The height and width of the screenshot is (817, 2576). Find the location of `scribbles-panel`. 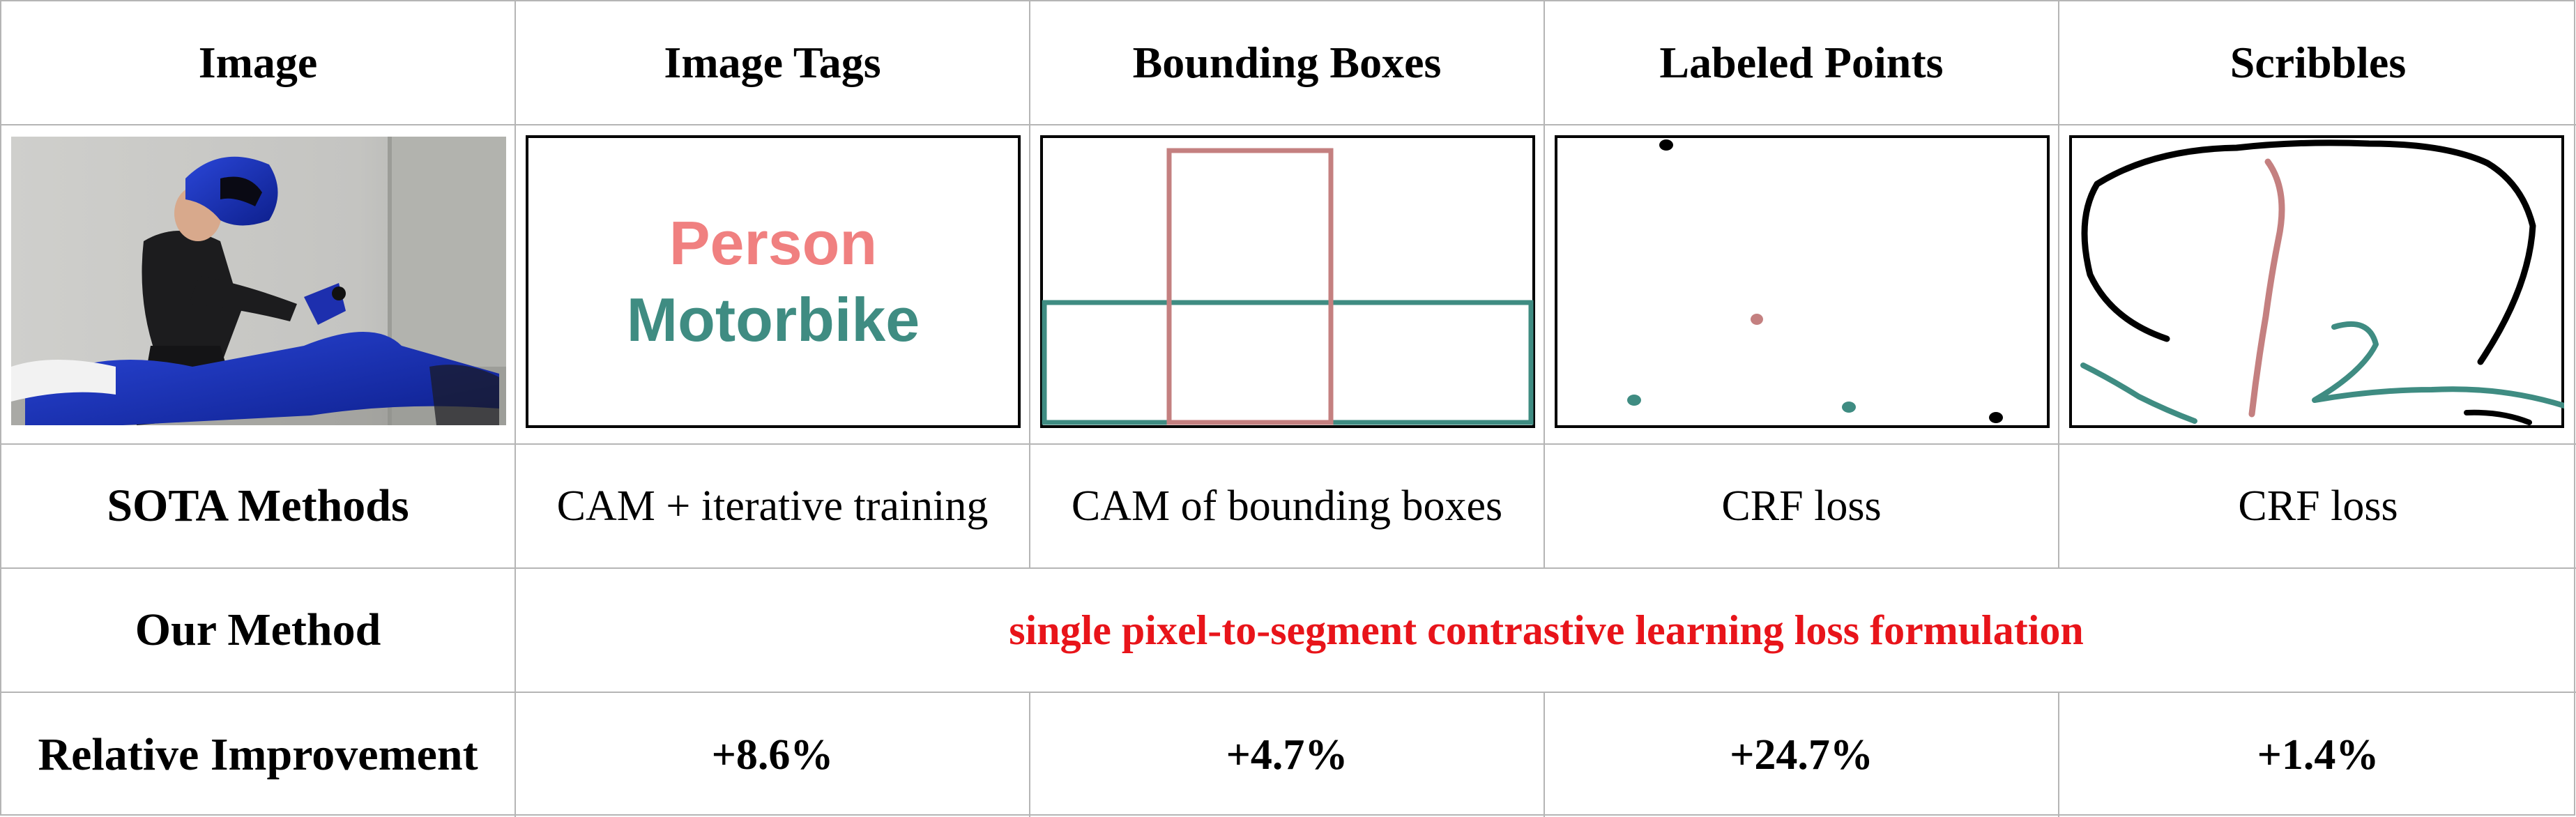

scribbles-panel is located at coordinates (2317, 281).